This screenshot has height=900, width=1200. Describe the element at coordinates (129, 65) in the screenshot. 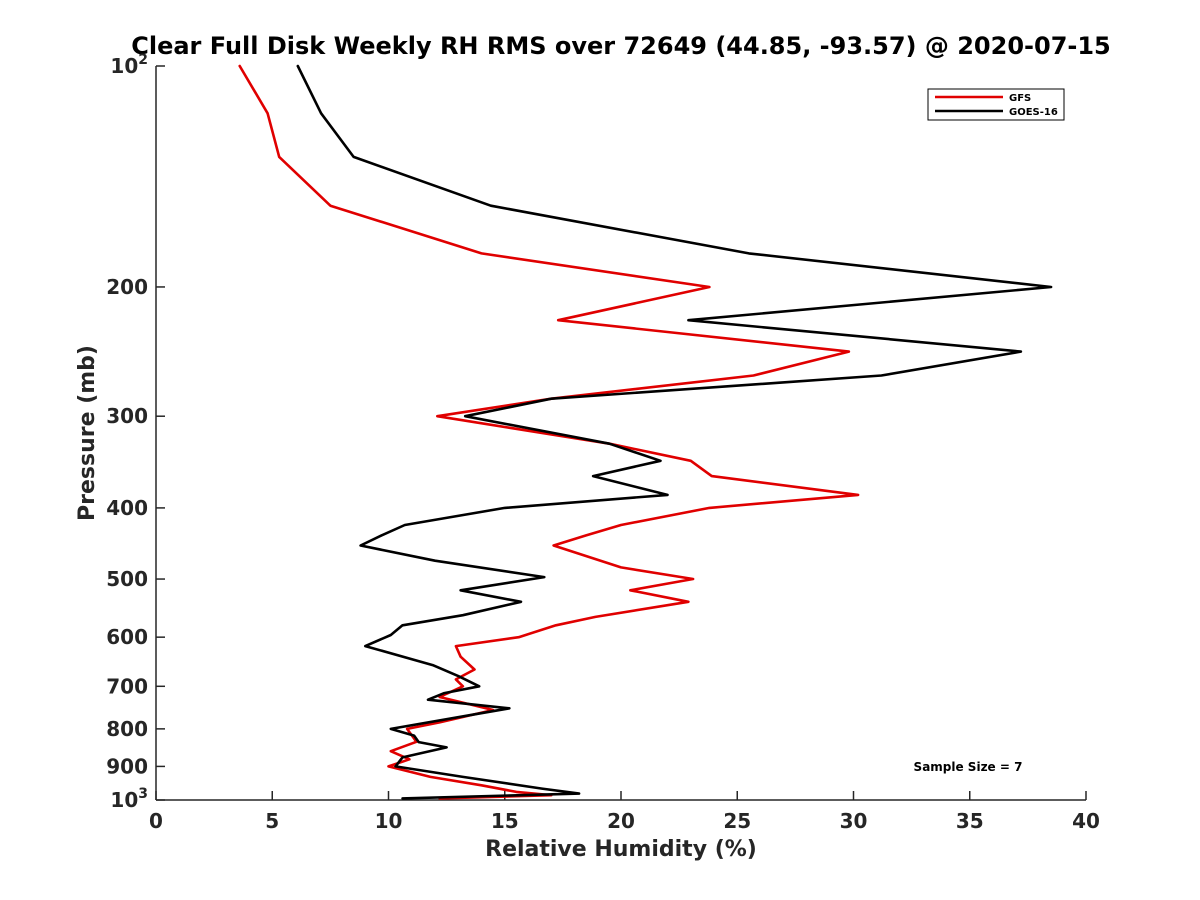

I see `y-tick-label: 10²` at that location.